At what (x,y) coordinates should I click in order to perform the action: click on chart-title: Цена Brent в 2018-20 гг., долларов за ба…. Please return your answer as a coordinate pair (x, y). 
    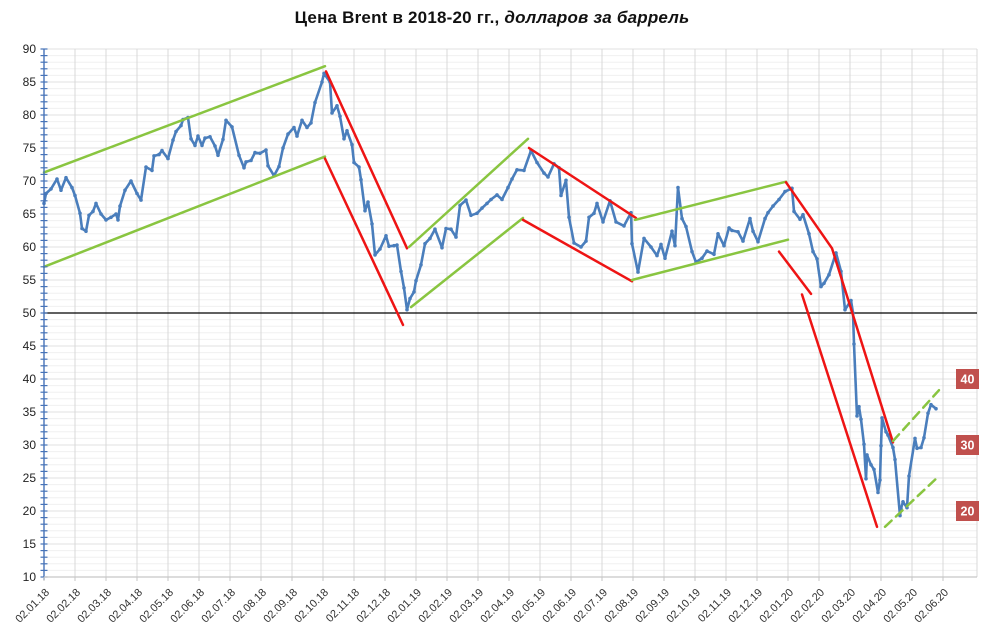
    Looking at the image, I should click on (492, 18).